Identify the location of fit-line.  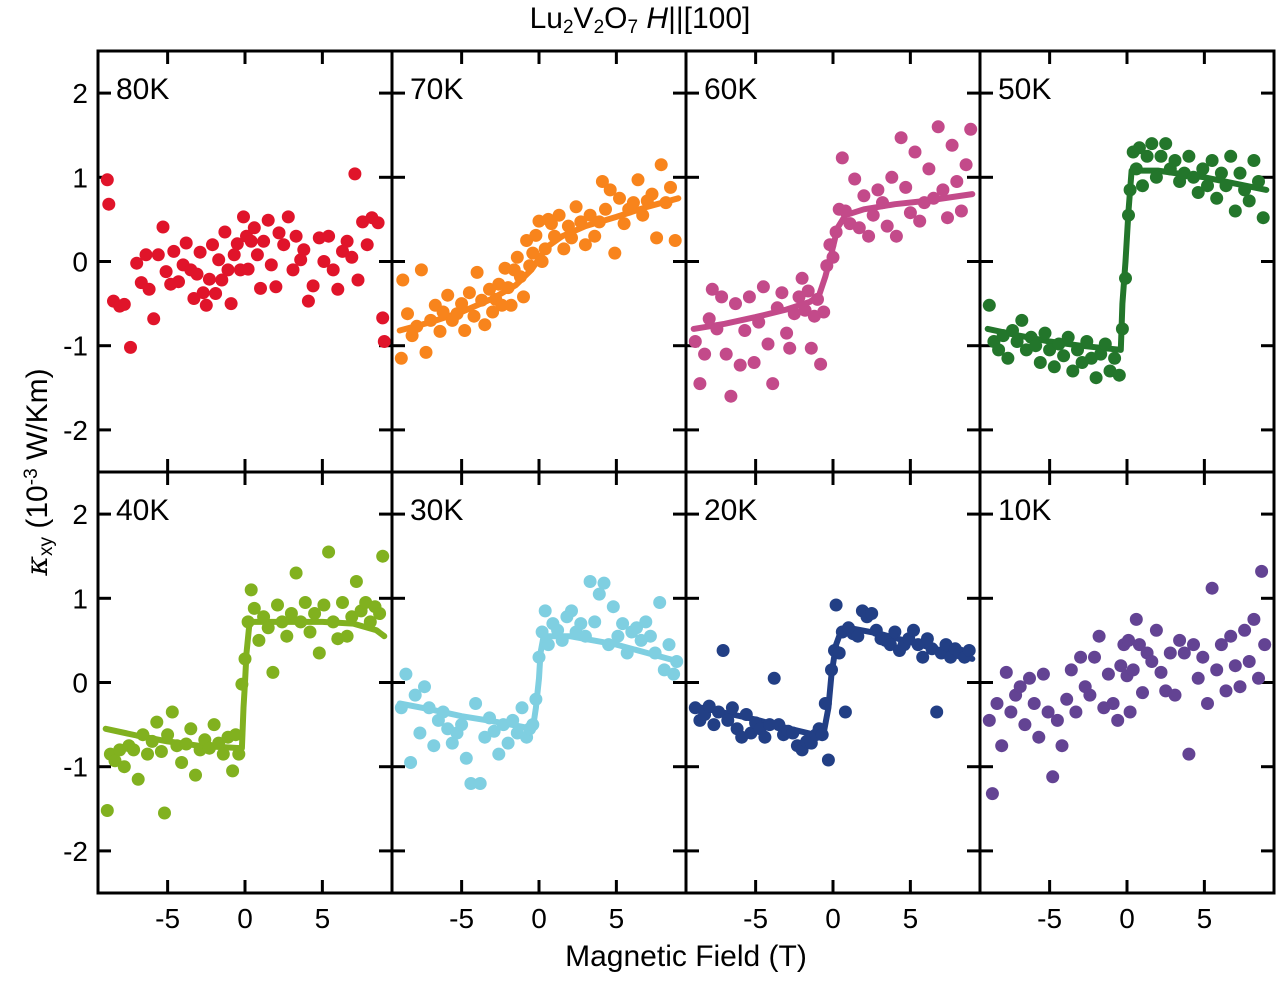
(539, 682).